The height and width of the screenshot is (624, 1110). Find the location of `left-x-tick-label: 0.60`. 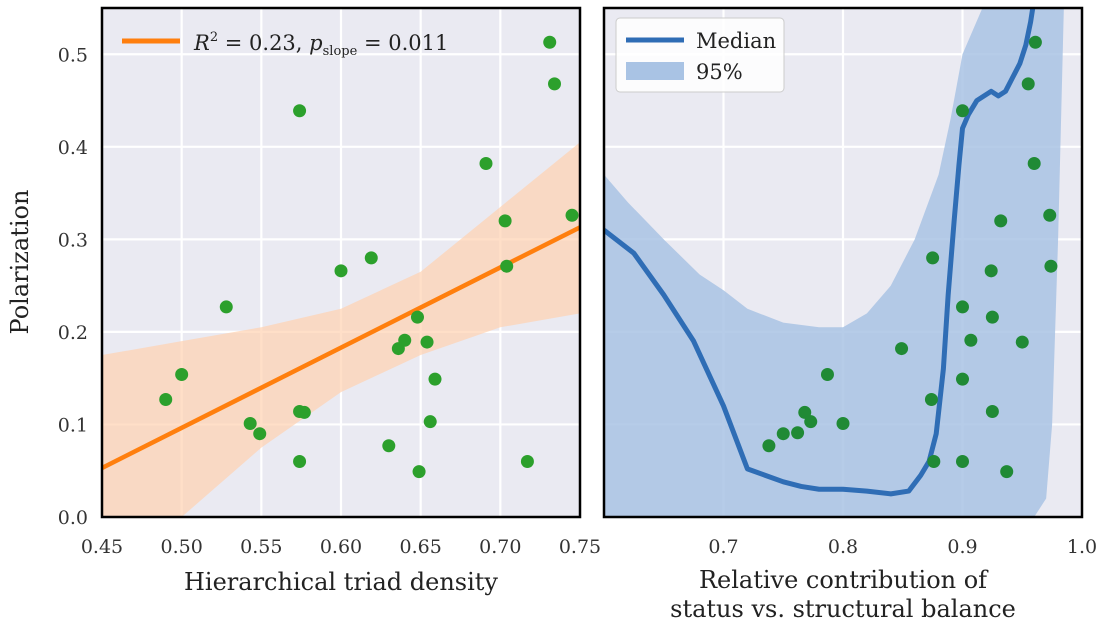

left-x-tick-label: 0.60 is located at coordinates (341, 547).